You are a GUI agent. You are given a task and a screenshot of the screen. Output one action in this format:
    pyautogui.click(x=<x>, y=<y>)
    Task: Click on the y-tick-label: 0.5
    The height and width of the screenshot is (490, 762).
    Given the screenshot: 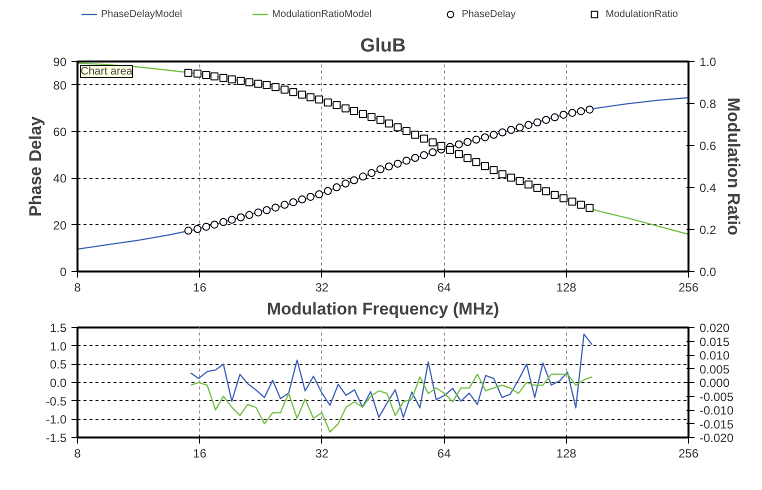 What is the action you would take?
    pyautogui.click(x=58, y=365)
    